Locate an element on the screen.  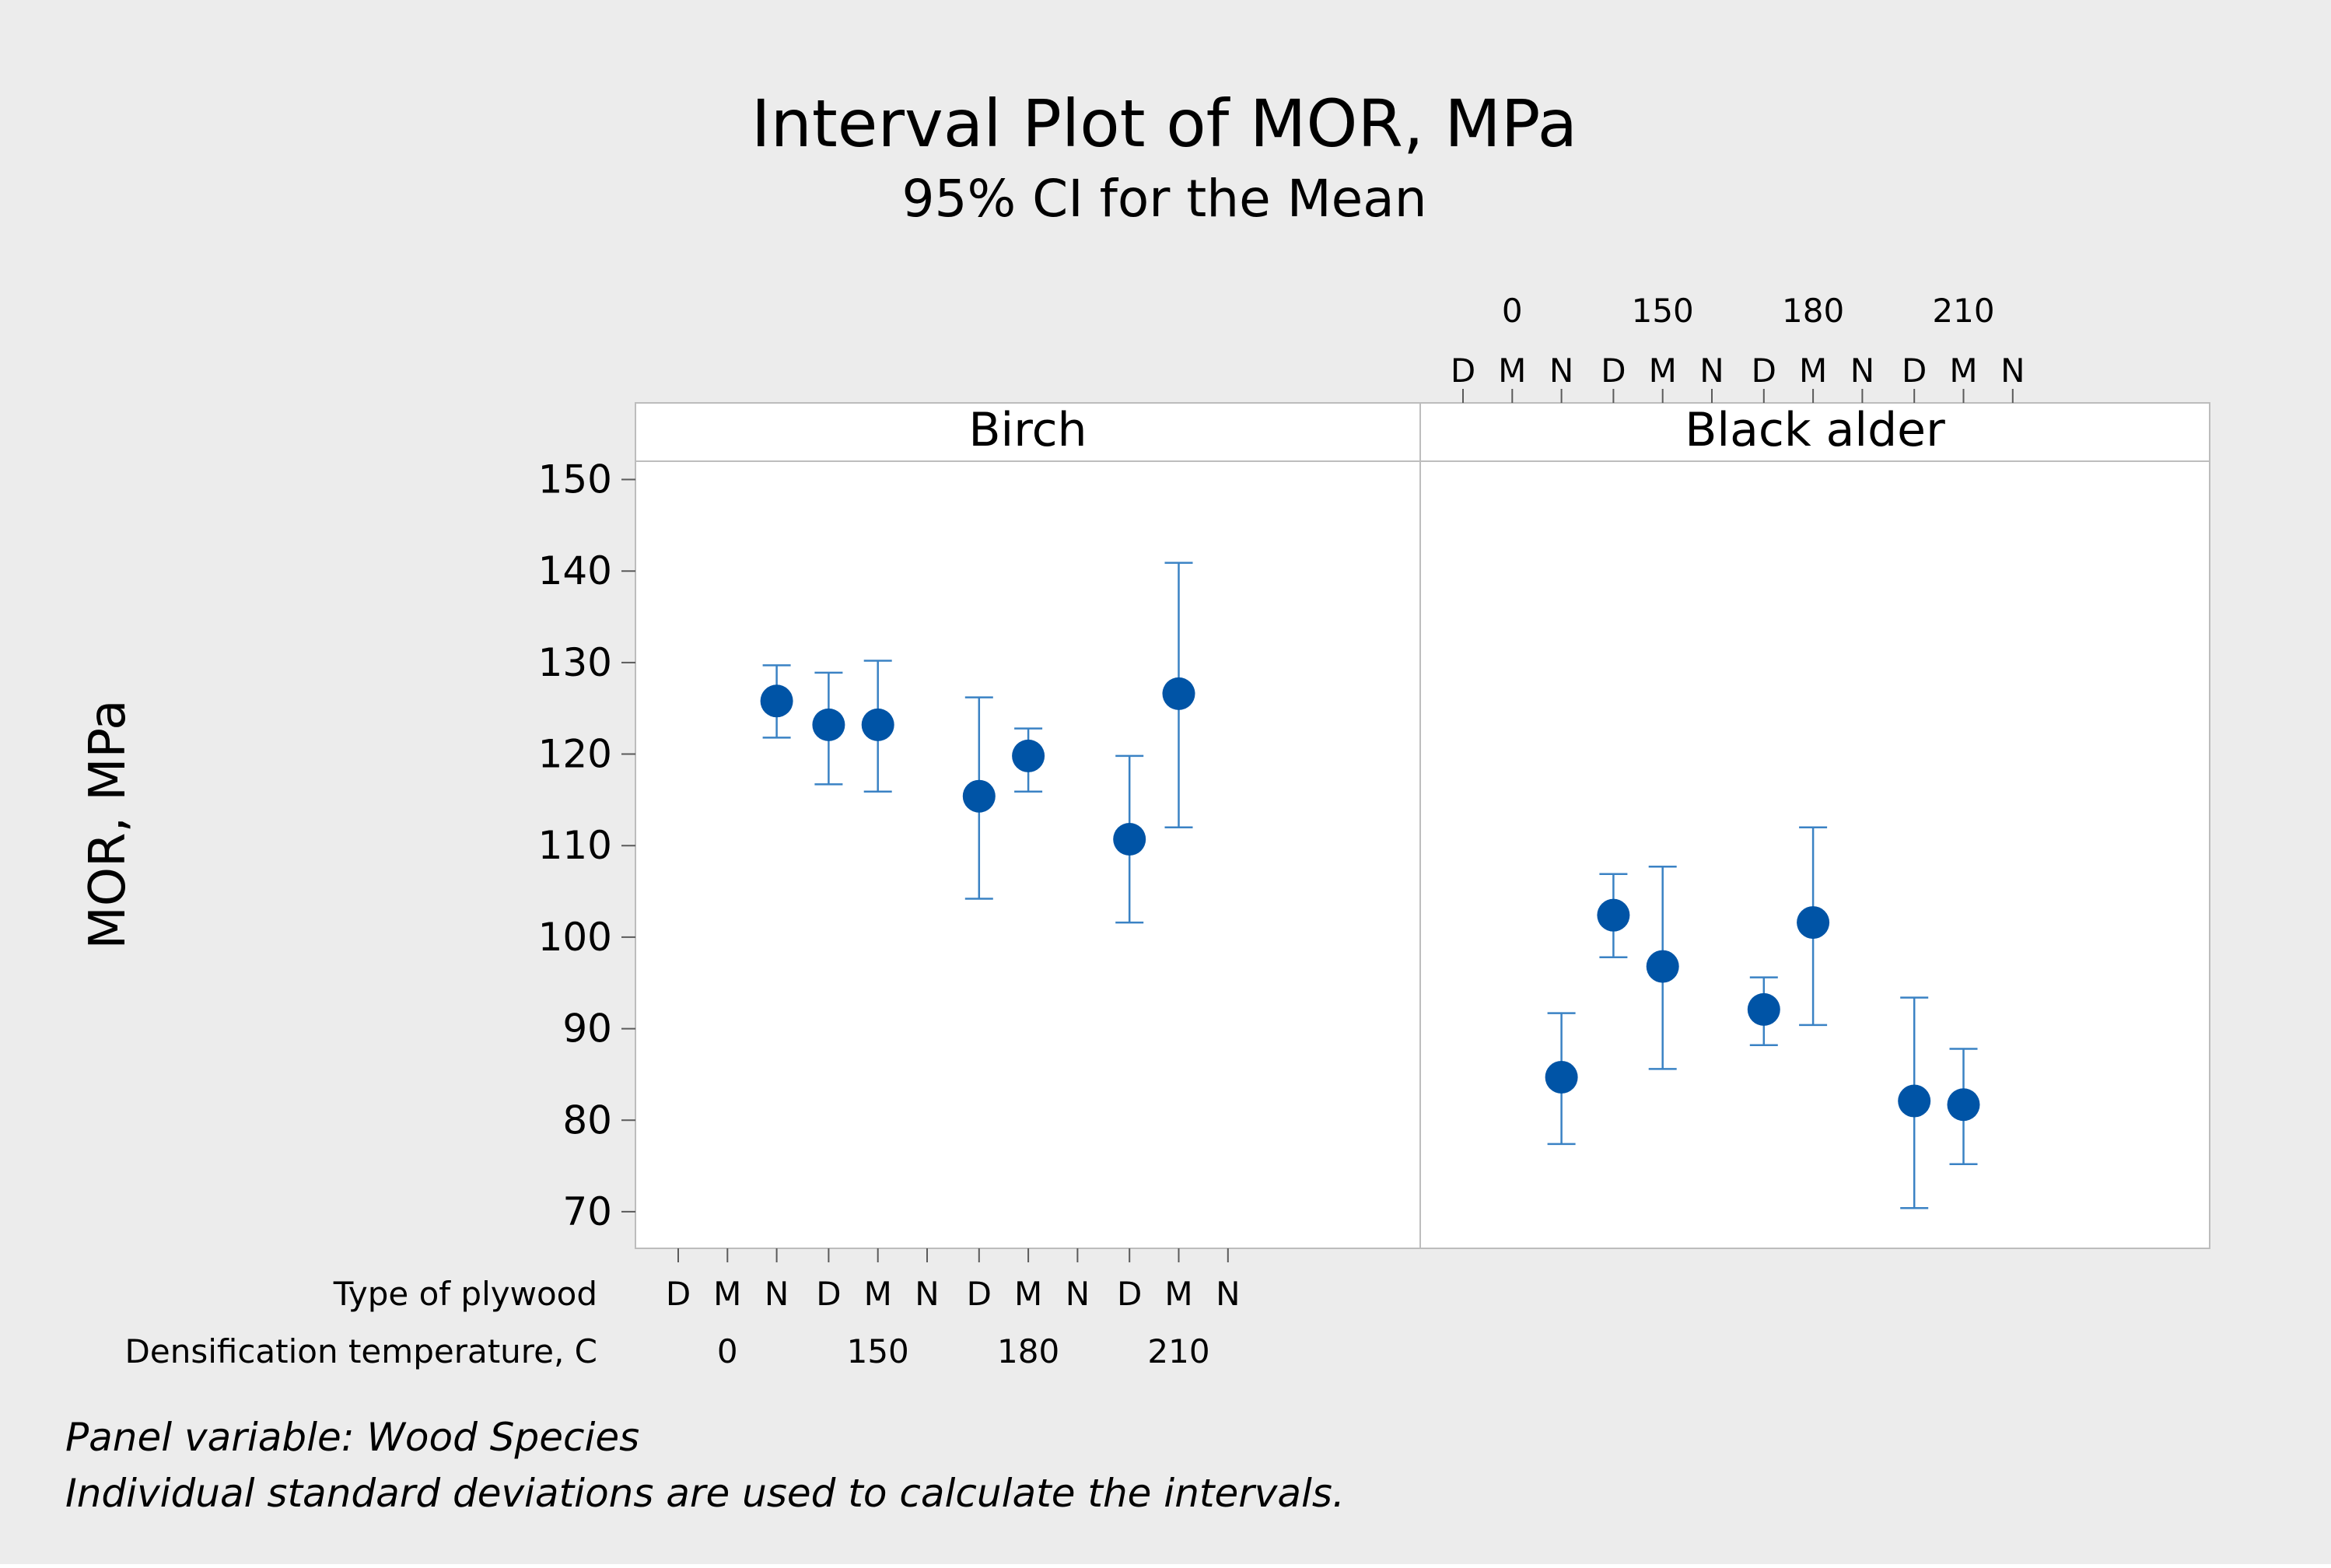
y-tick-label: 90 is located at coordinates (587, 1029).